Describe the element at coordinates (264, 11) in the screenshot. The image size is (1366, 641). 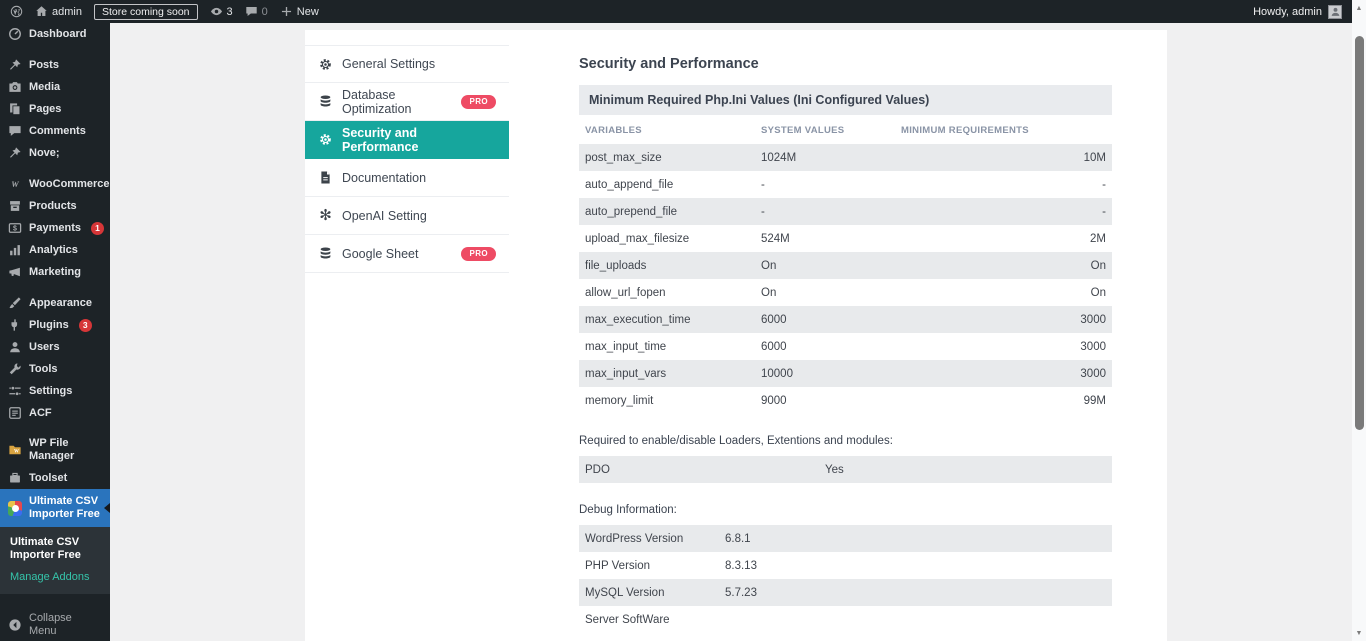
I see `comments-count: 0` at that location.